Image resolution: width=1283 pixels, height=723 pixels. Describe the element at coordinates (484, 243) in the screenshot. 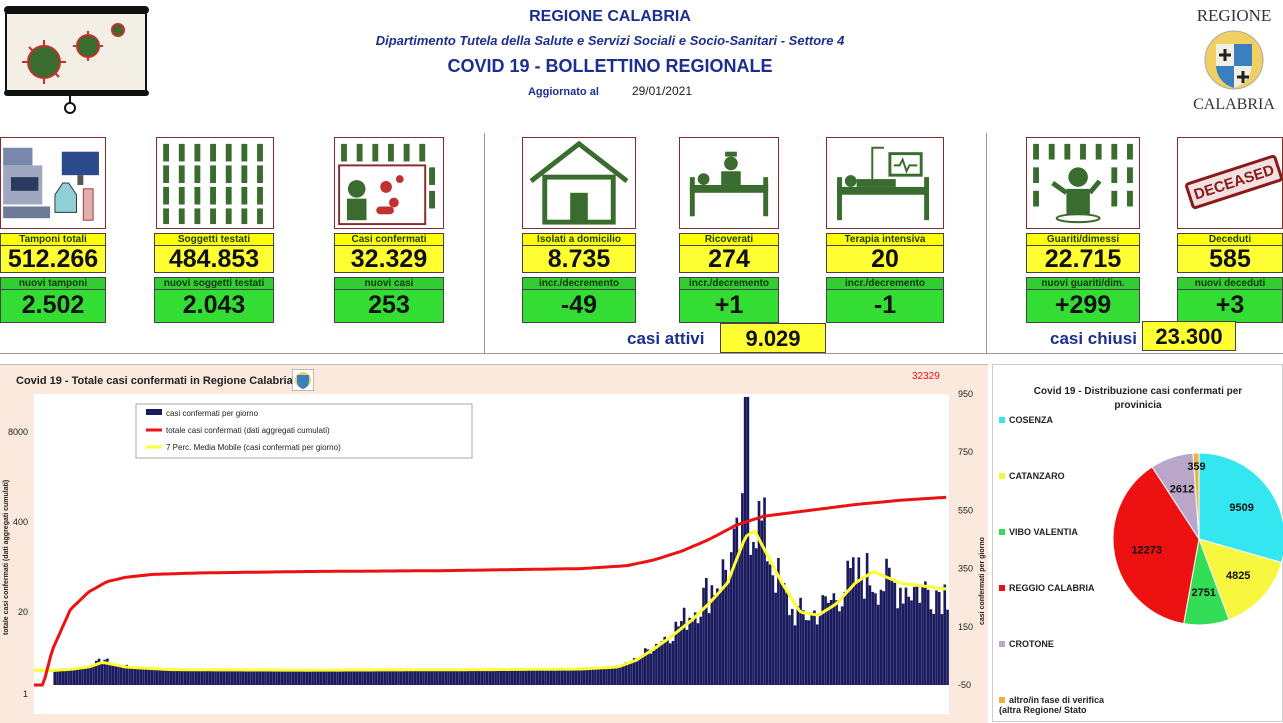

I see `separator` at that location.